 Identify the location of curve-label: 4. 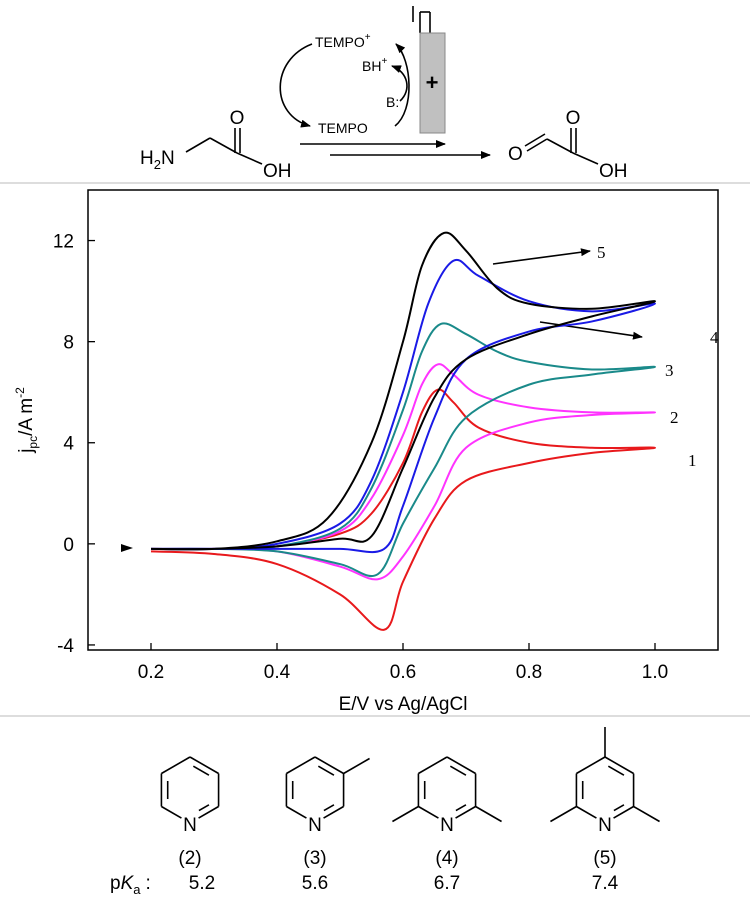
(714, 337).